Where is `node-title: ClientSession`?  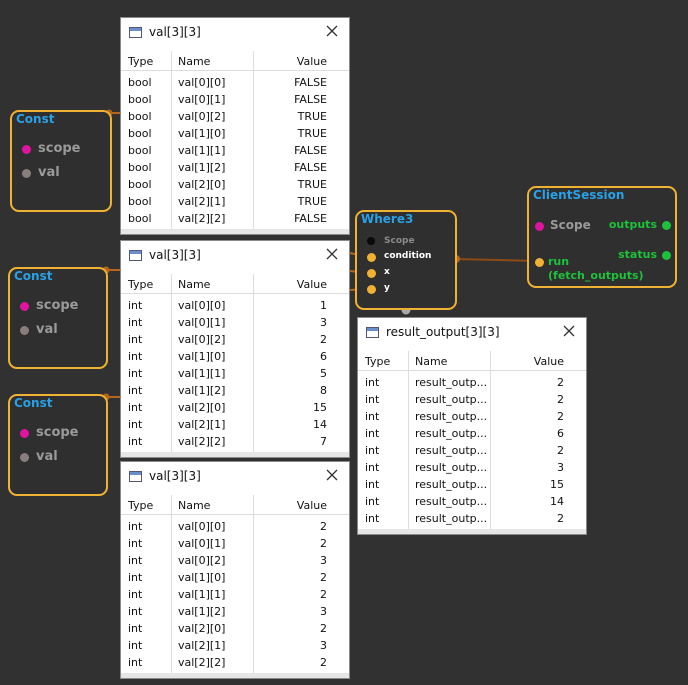 node-title: ClientSession is located at coordinates (579, 195).